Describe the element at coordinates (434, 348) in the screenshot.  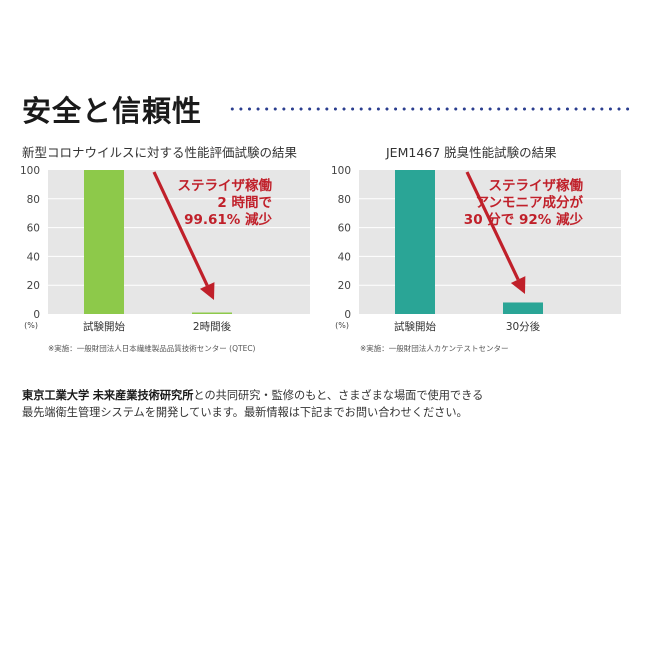
I see `chart-2-note: ※実施：一般財団法人カケンテストセンター` at that location.